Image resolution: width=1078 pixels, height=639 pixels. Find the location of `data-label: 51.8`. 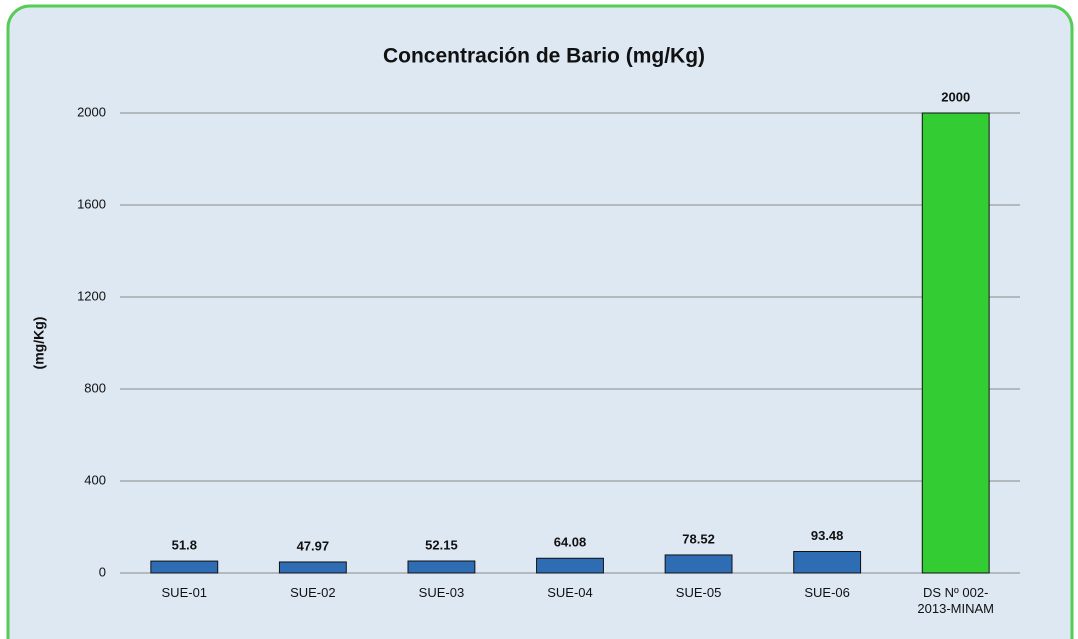

data-label: 51.8 is located at coordinates (184, 545).